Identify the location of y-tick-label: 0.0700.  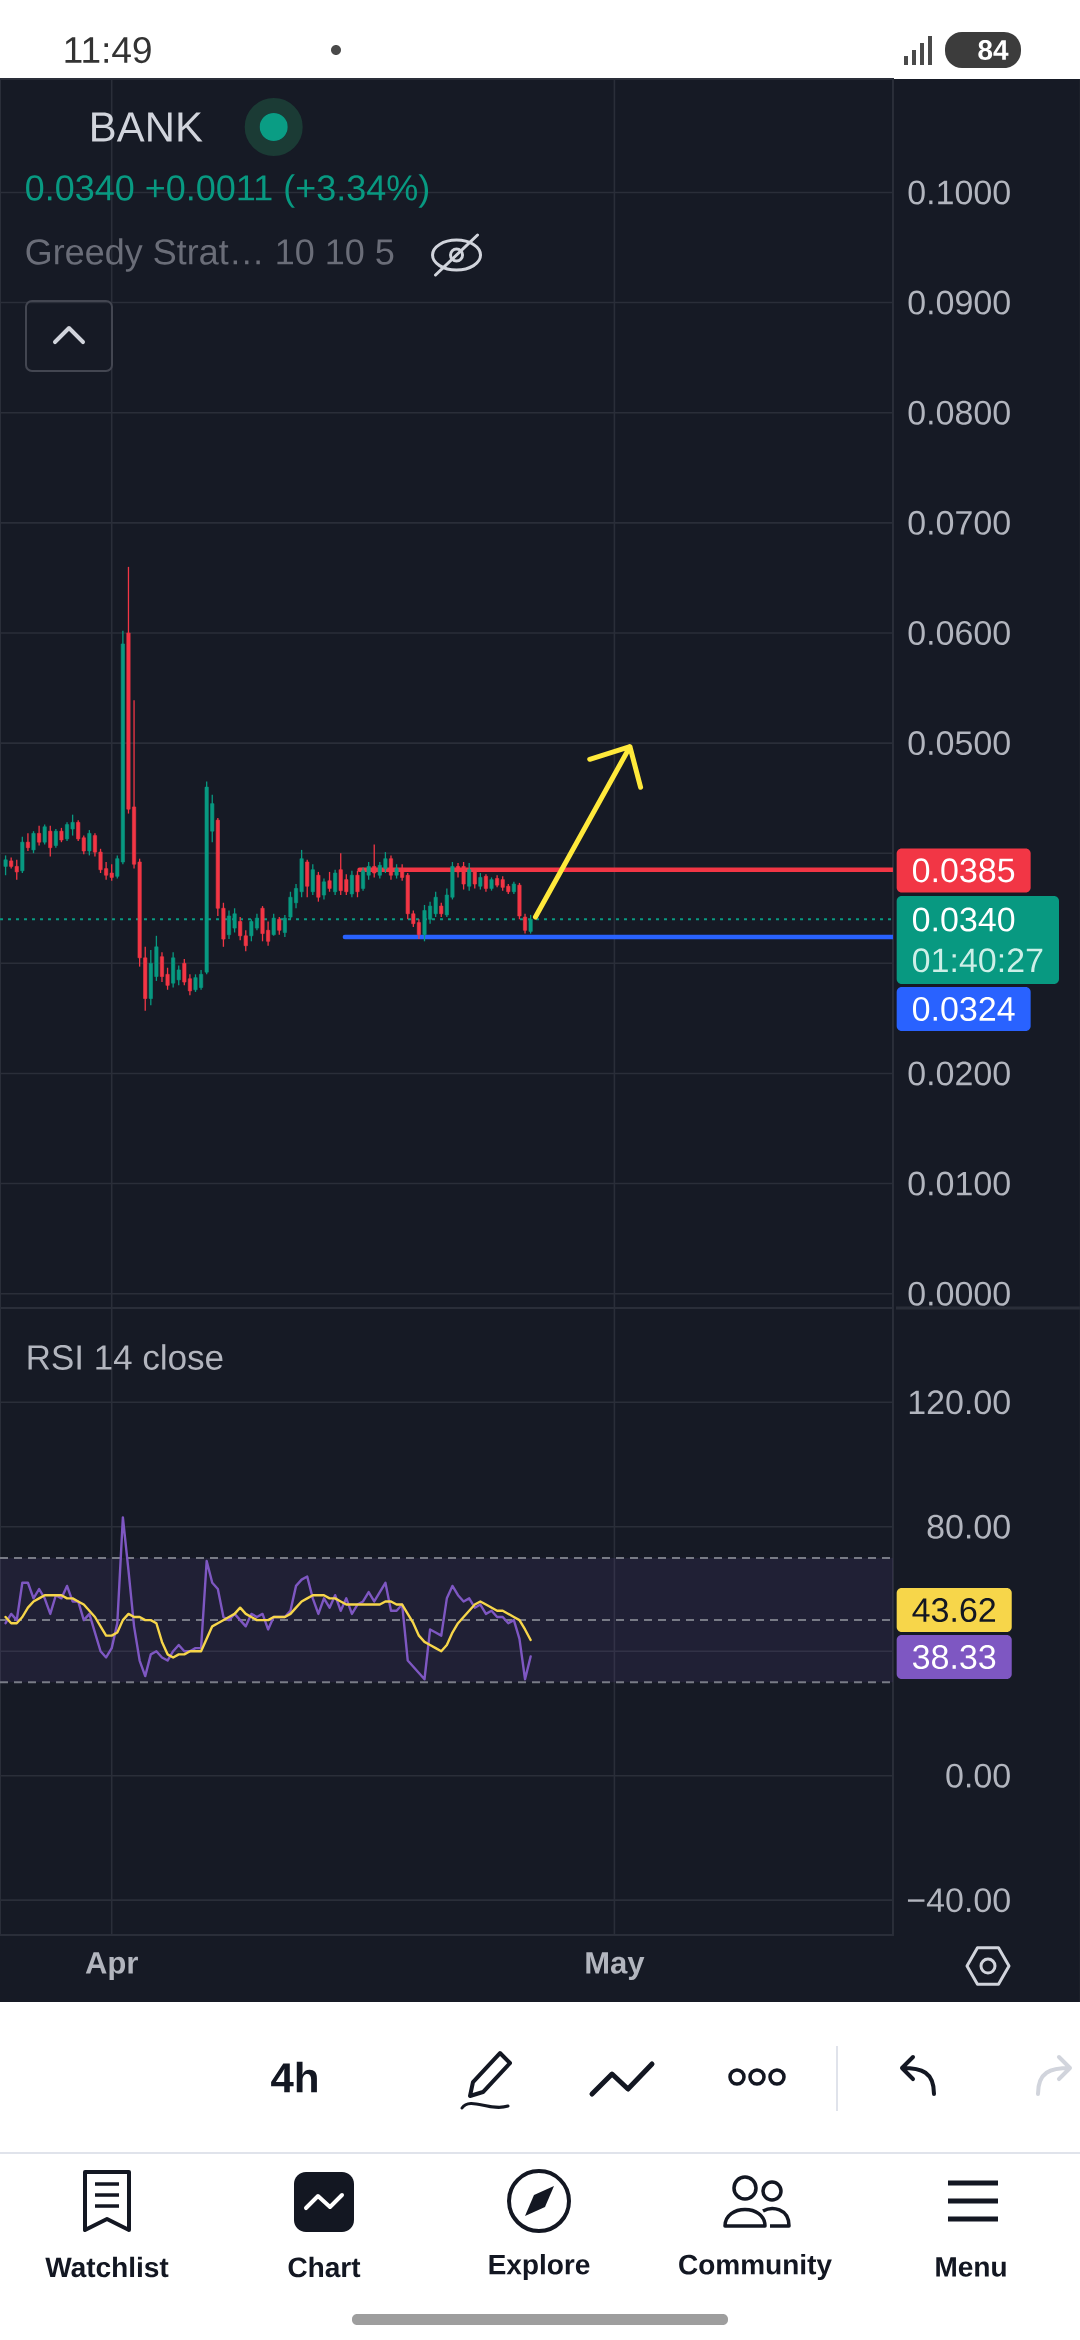
(959, 522).